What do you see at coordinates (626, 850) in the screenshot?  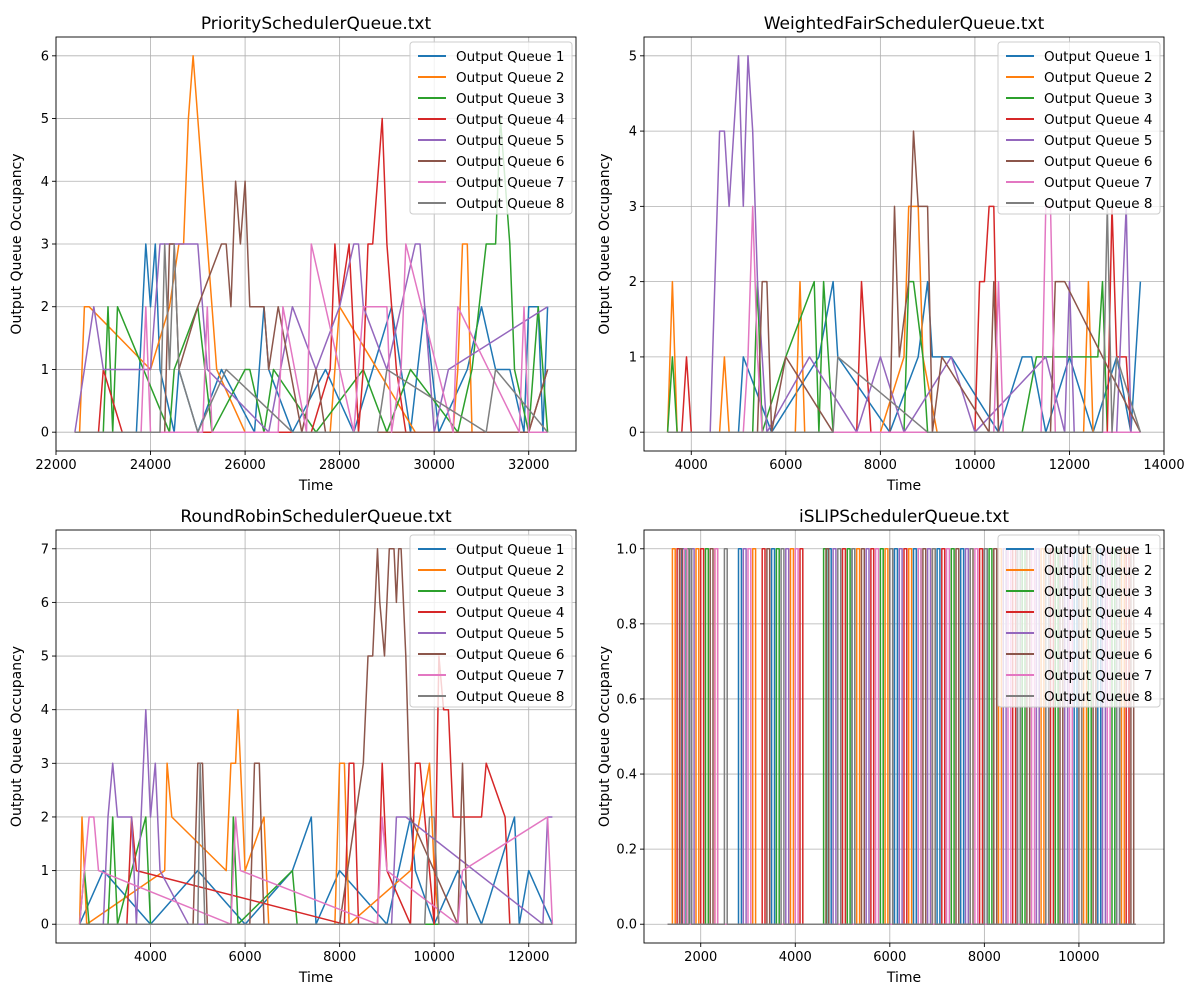 I see `y-tick-label: 0.2` at bounding box center [626, 850].